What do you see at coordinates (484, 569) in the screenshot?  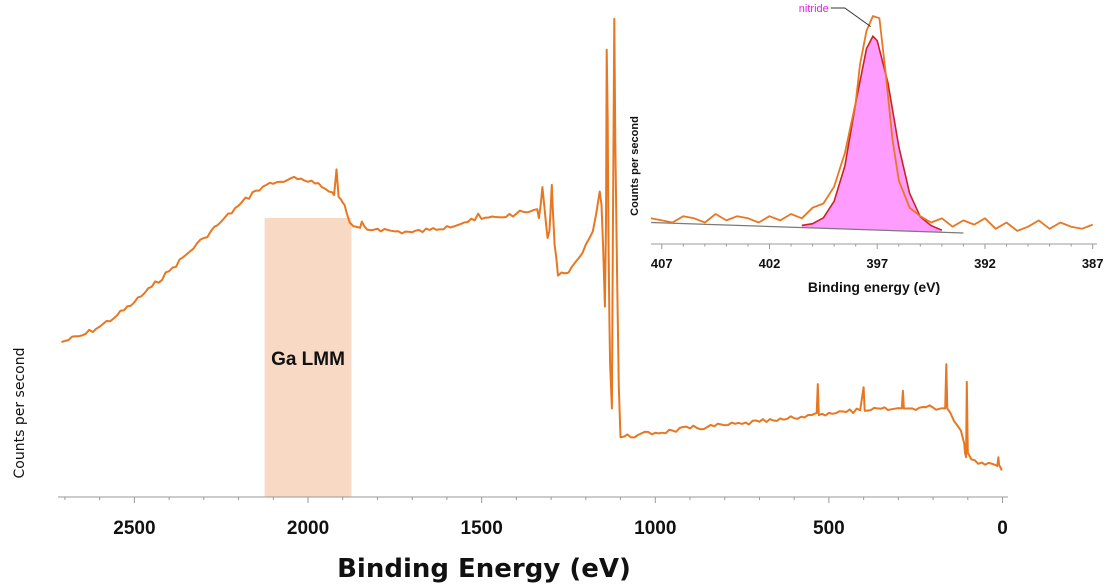 I see `main-x-axis-label: Binding Energy (eV)` at bounding box center [484, 569].